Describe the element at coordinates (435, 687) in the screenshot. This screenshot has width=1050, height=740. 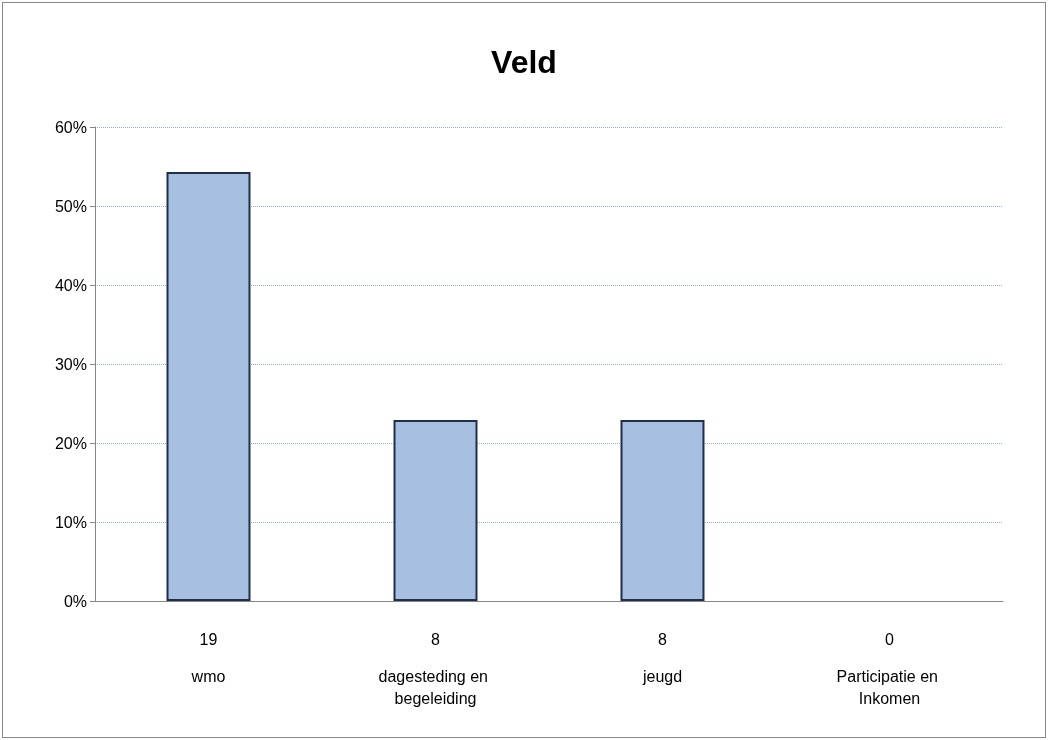
I see `x-tick-label: dagesteding en begeleiding` at that location.